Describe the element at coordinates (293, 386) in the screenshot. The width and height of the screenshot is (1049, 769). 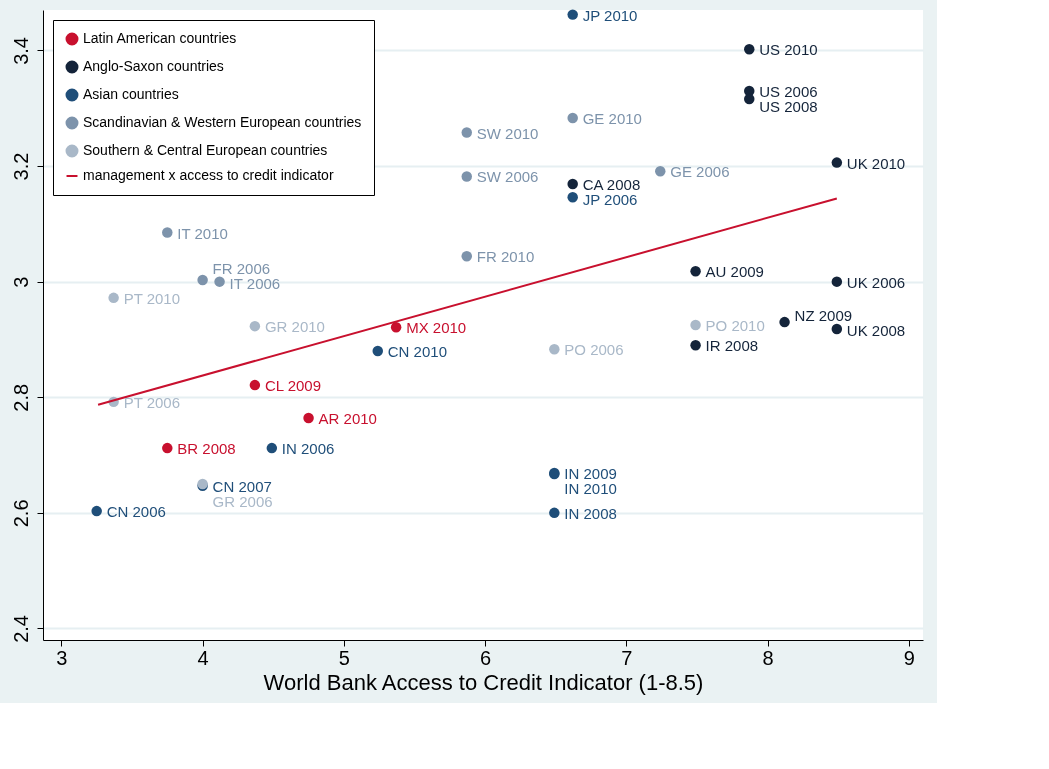
I see `annotation: CL 2009` at that location.